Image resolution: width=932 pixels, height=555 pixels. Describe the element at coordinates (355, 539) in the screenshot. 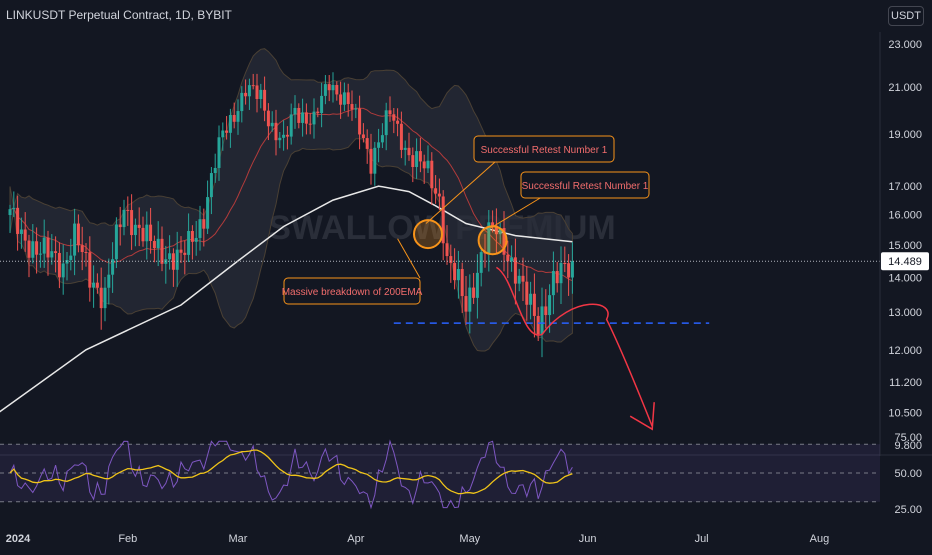

I see `time-tick-label: Apr` at that location.